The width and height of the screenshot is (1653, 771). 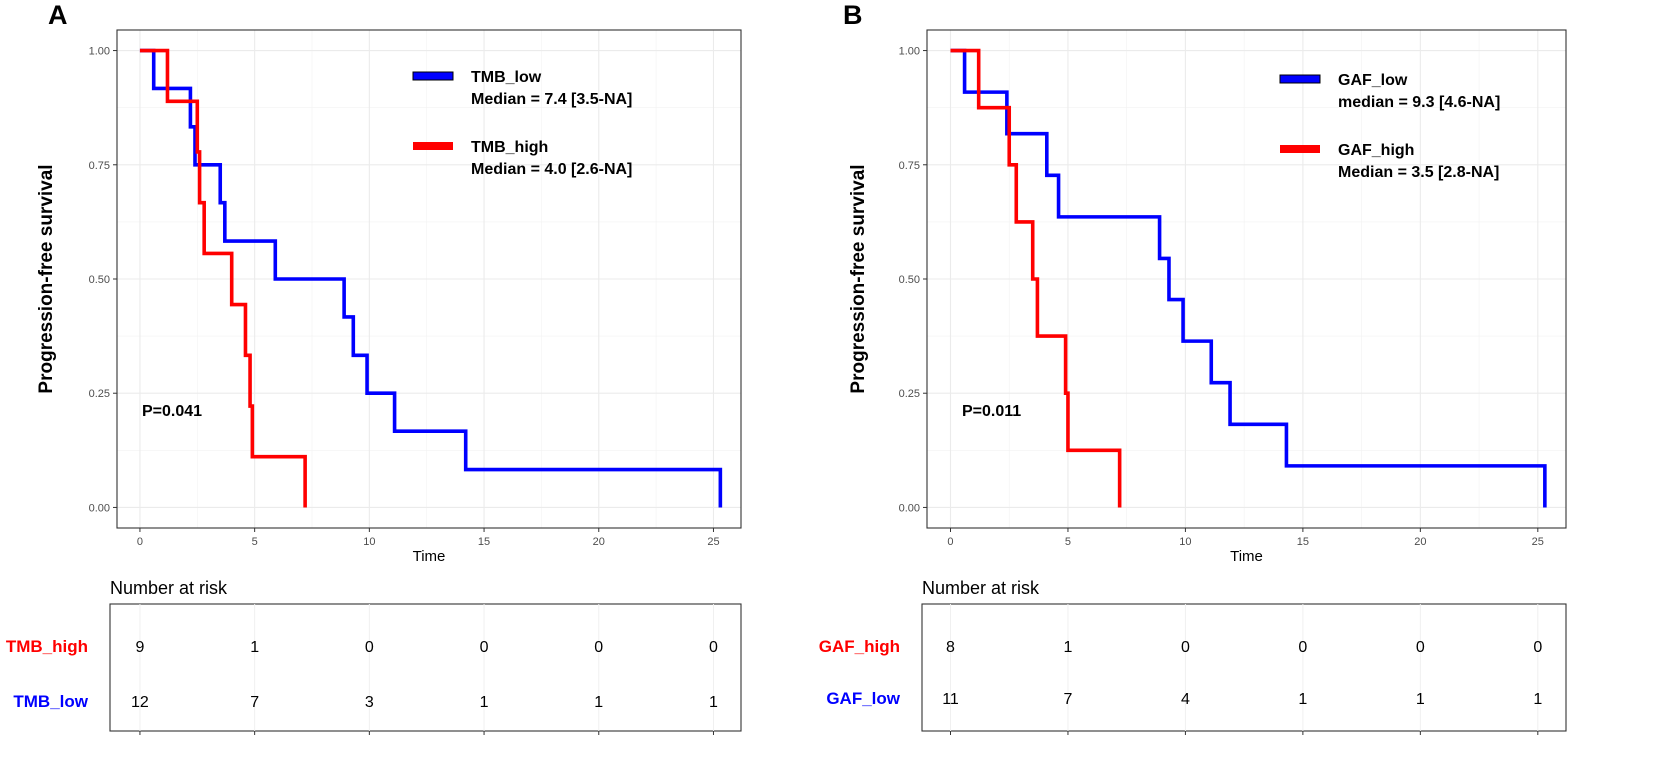 I want to click on risk-value: 12, so click(x=140, y=702).